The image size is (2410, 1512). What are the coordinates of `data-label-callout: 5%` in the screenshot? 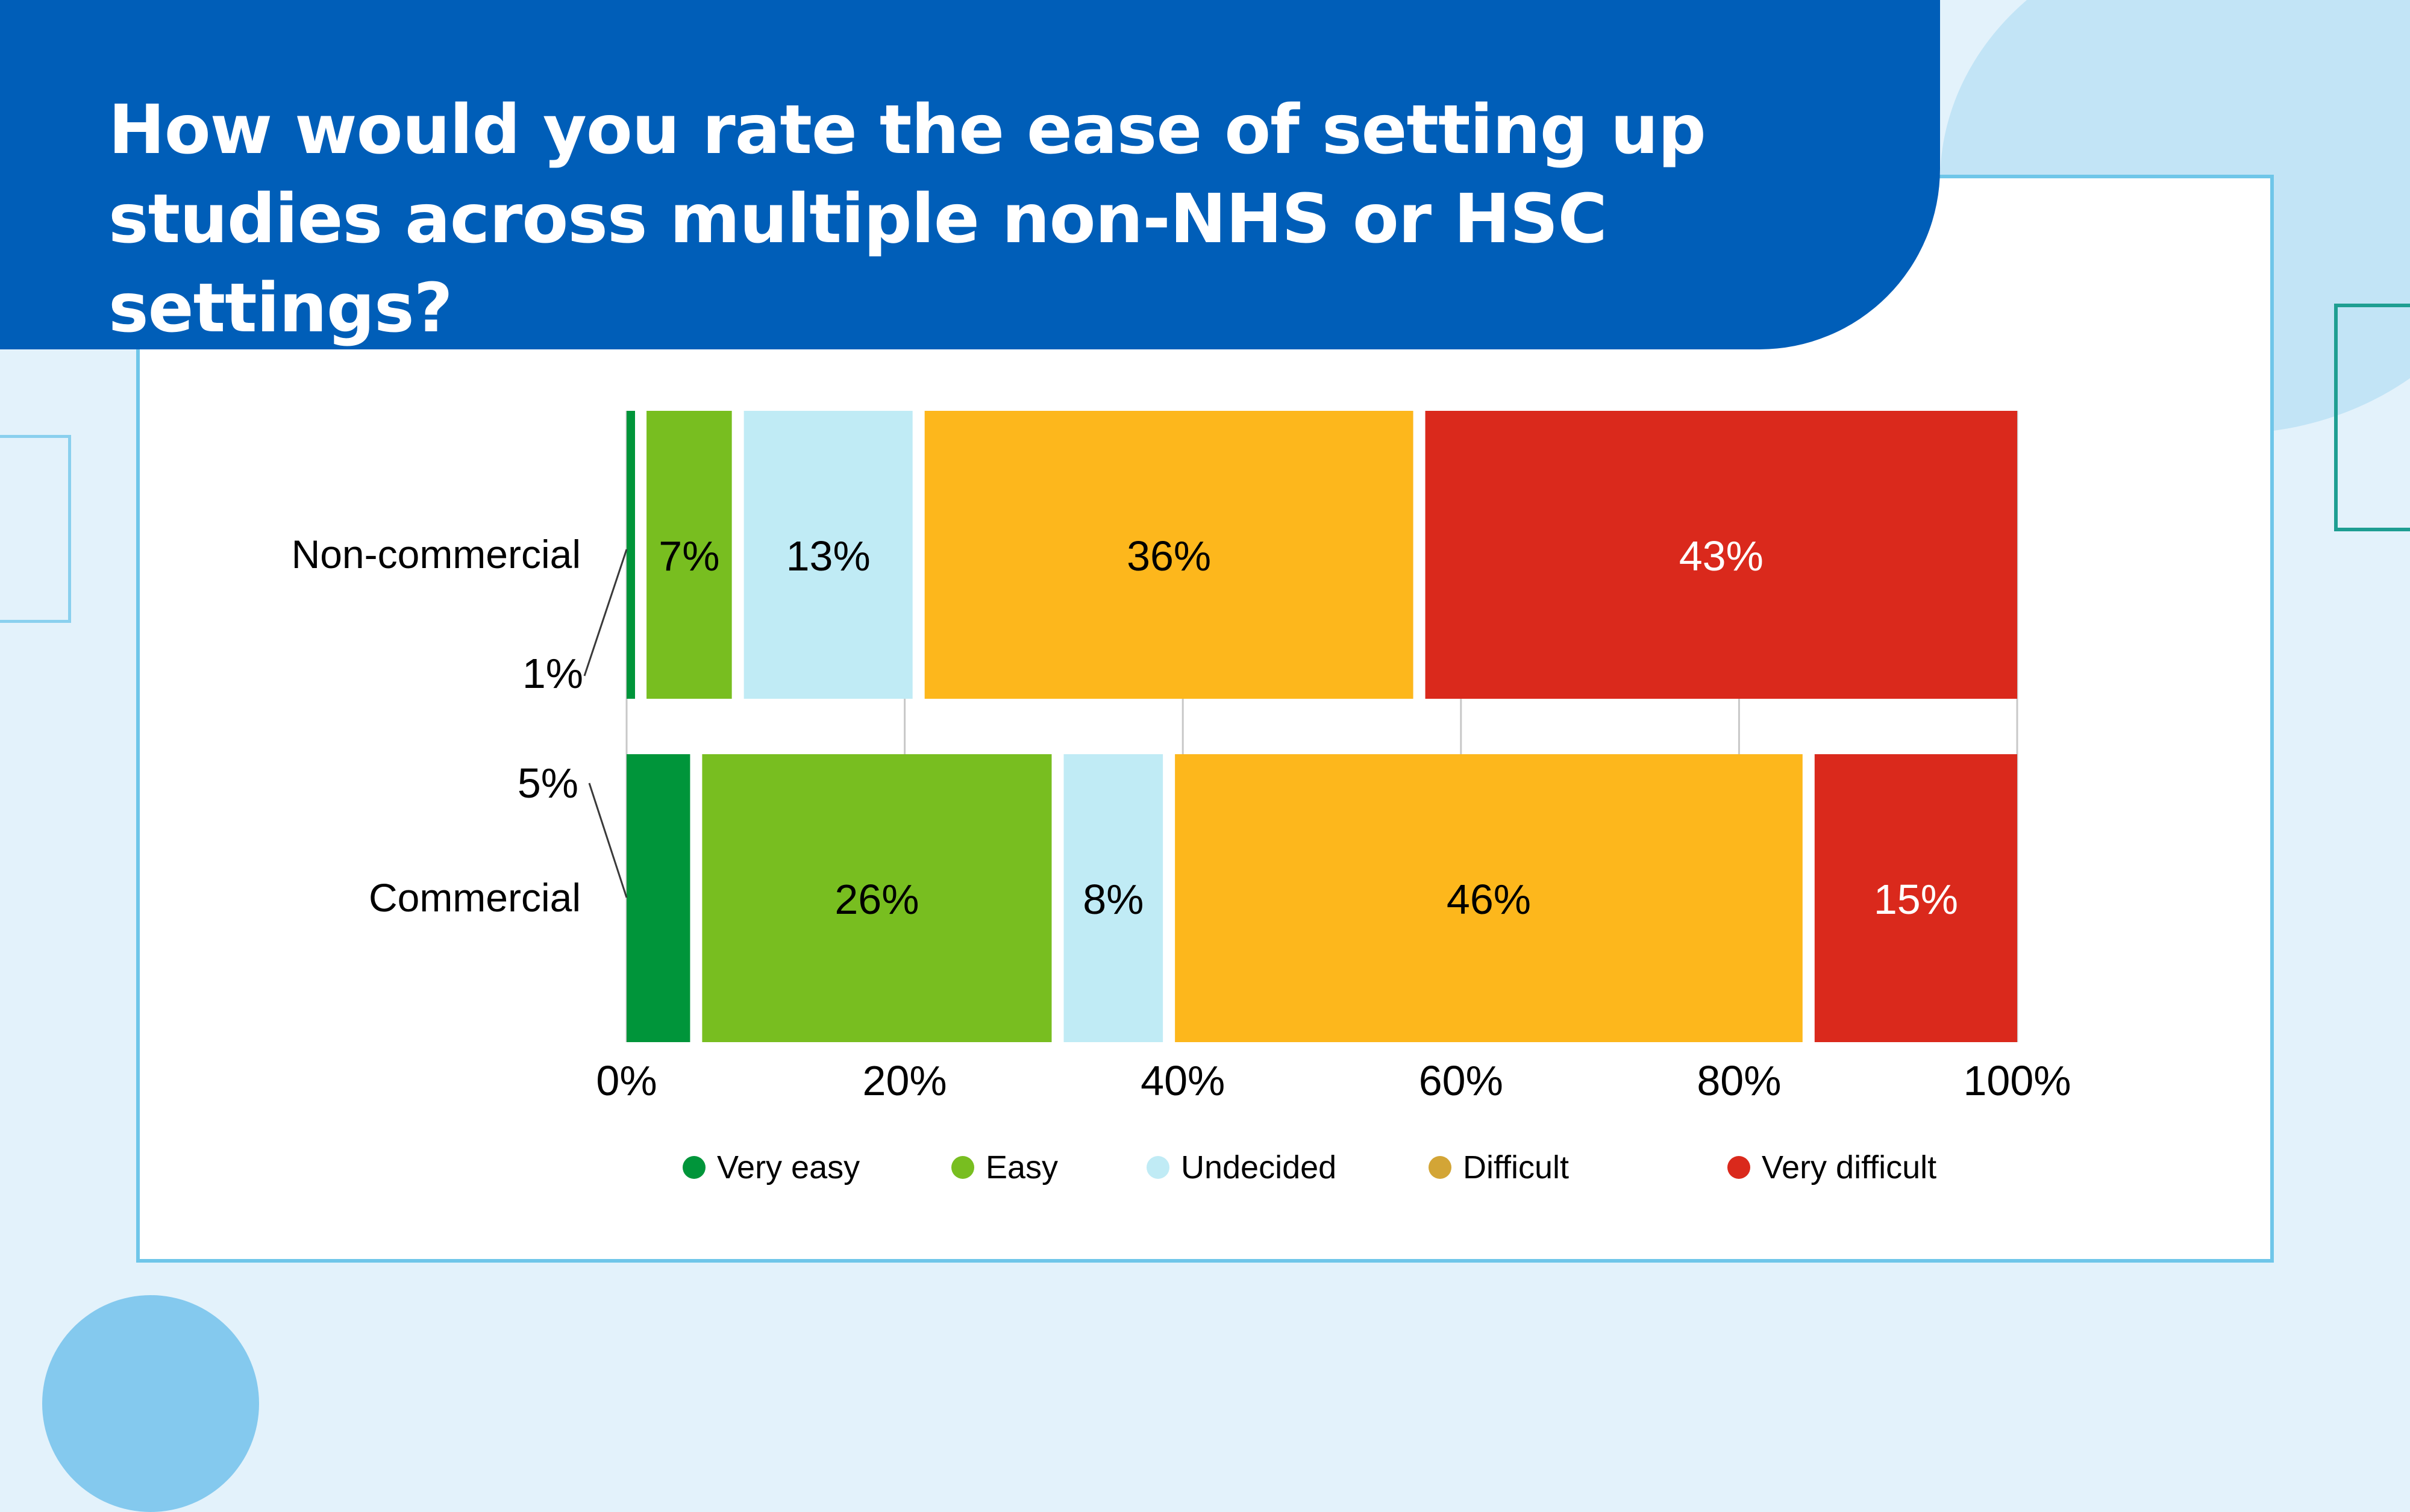 It's located at (548, 784).